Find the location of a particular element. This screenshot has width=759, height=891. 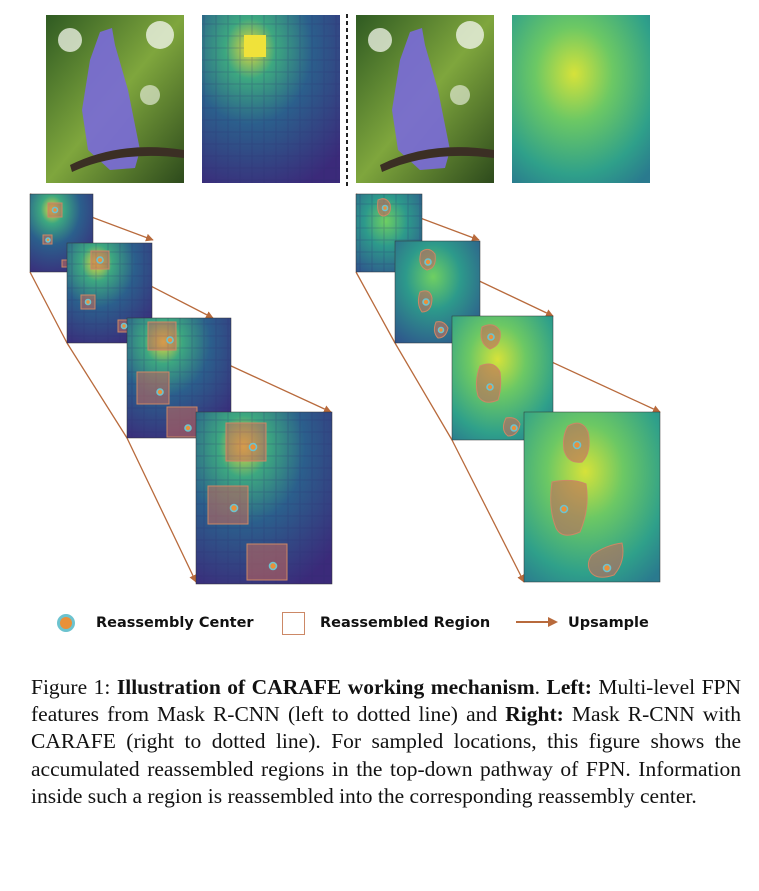

carafe-heatmap-right is located at coordinates (581, 99).